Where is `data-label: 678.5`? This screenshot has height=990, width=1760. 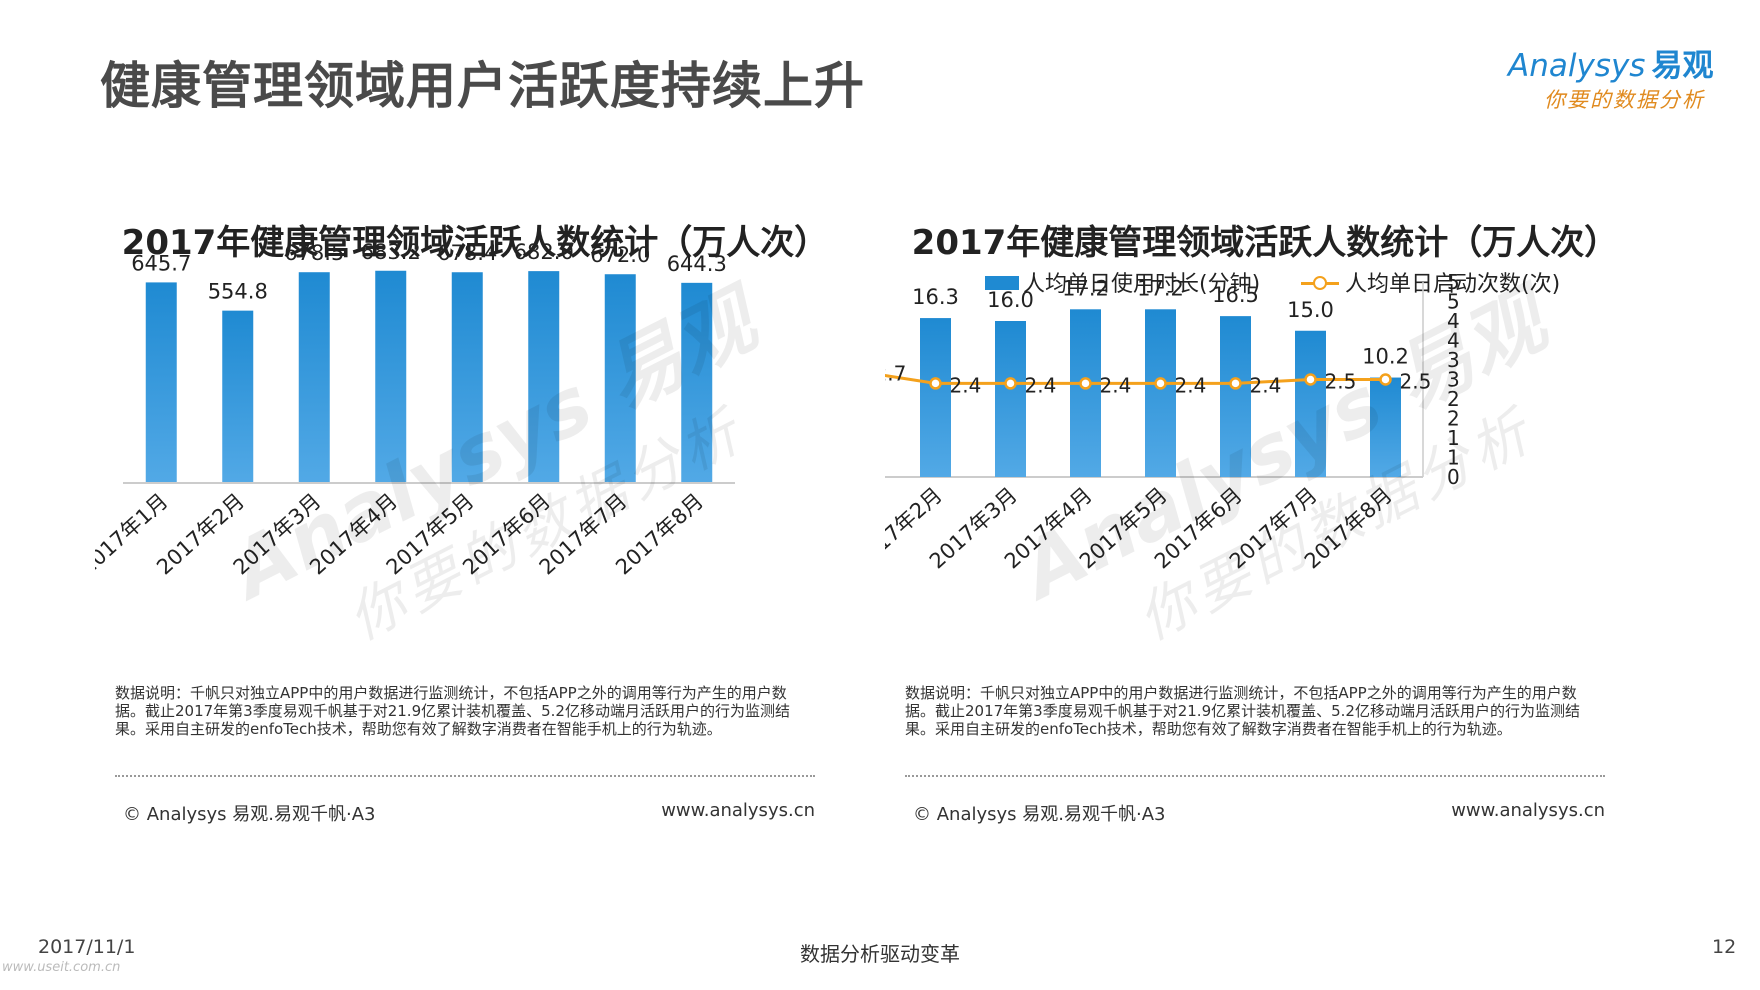
data-label: 678.5 is located at coordinates (314, 253).